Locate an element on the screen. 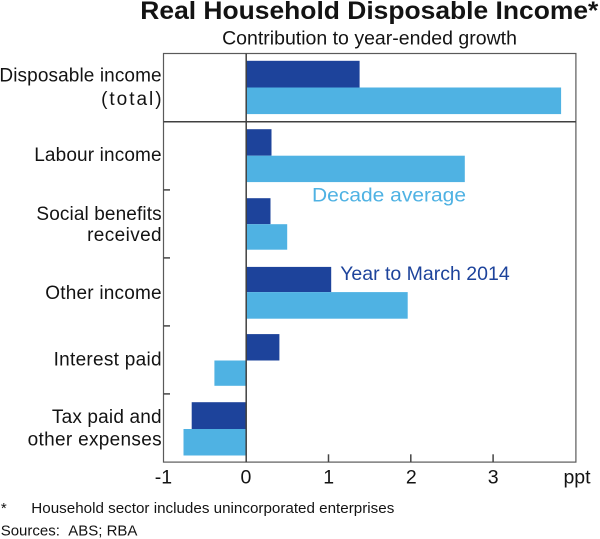  svg-text: Social benefits is located at coordinates (98, 214).